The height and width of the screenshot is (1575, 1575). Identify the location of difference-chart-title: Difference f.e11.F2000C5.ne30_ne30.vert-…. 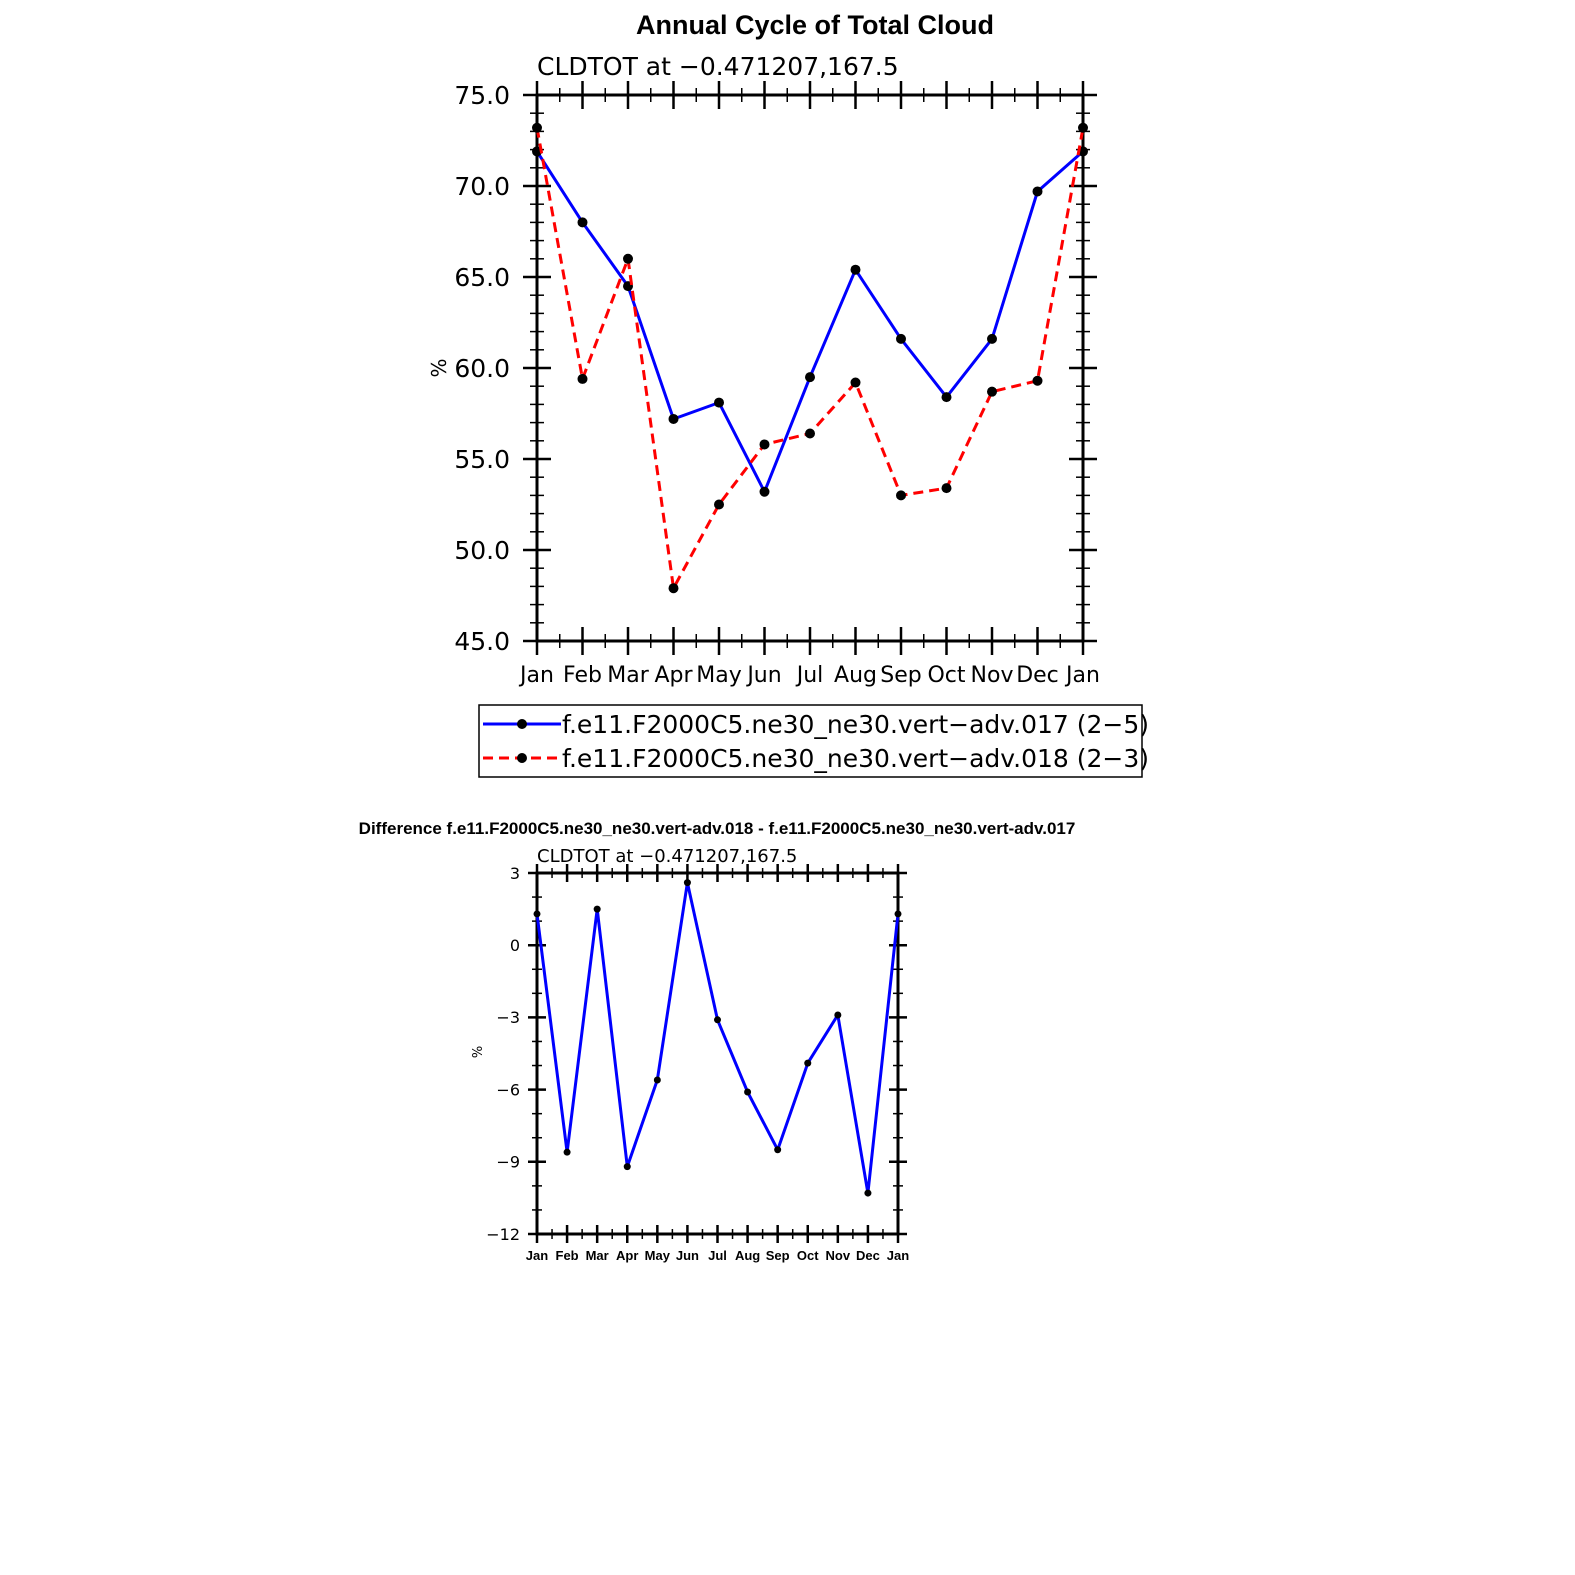
(717, 828).